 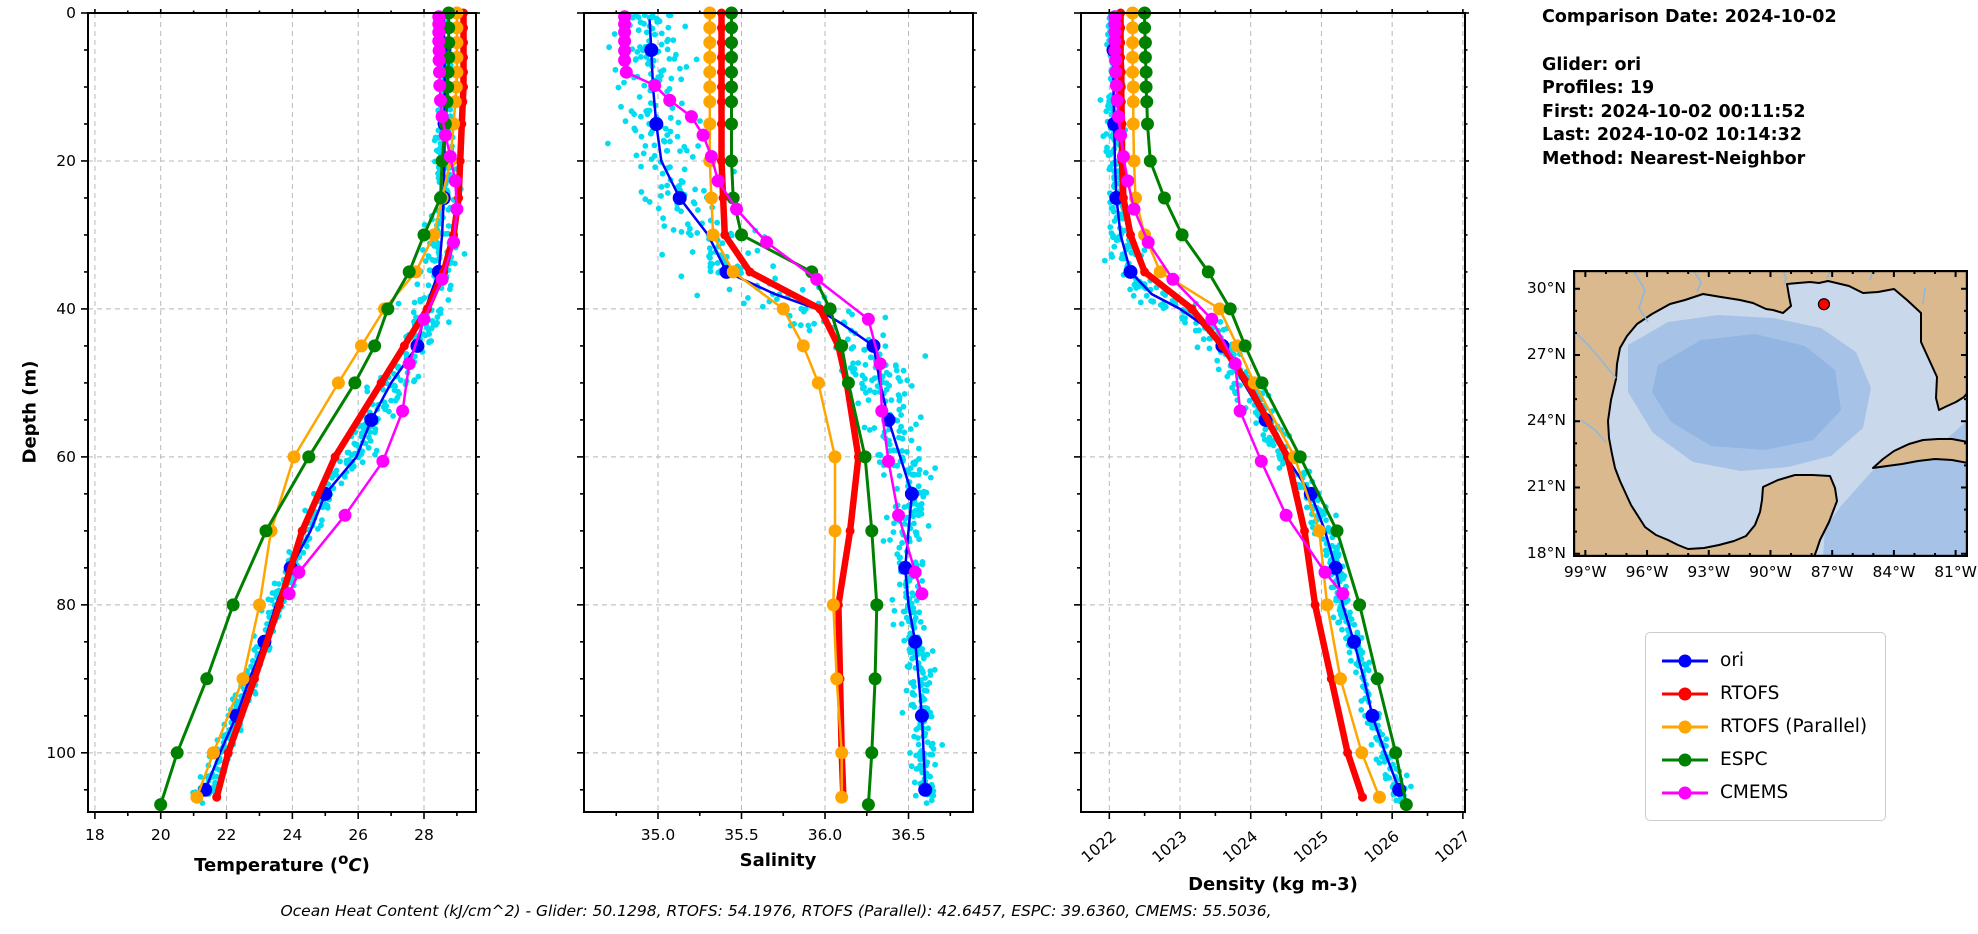 I want to click on legend: ori RTOFS RTOFS (Parallel) ESPC CMEMS, so click(x=1766, y=726).